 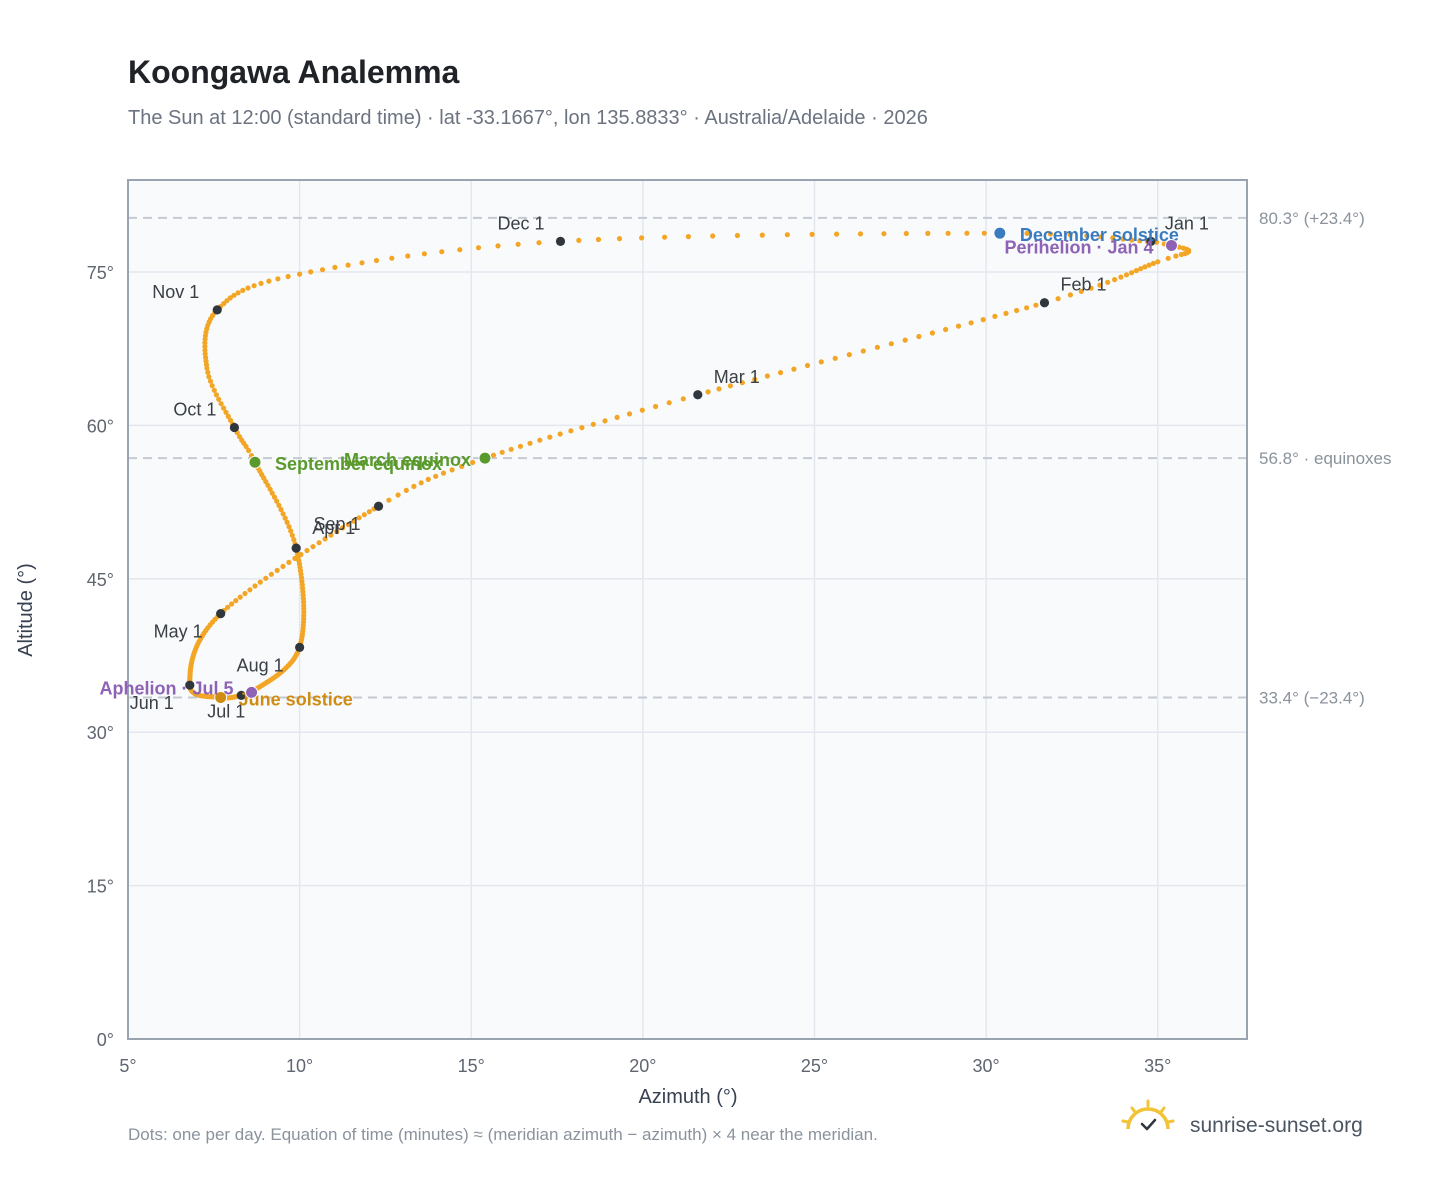 What do you see at coordinates (100, 580) in the screenshot?
I see `y-tick-label: 45°` at bounding box center [100, 580].